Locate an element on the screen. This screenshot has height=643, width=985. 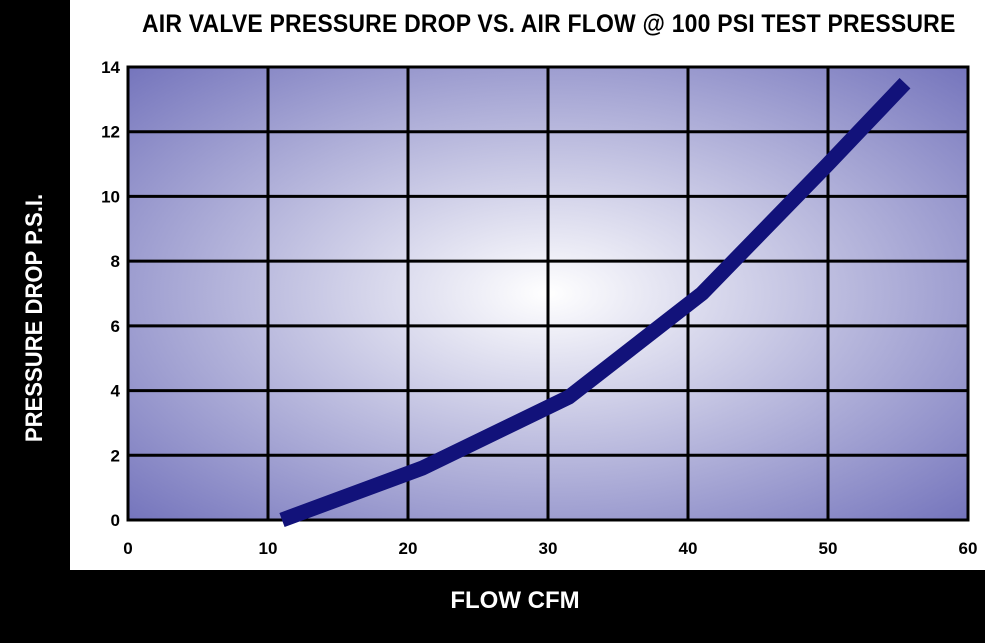
y-tick-labels: 0 2 4 6 8 10 12 14 is located at coordinates (110, 294).